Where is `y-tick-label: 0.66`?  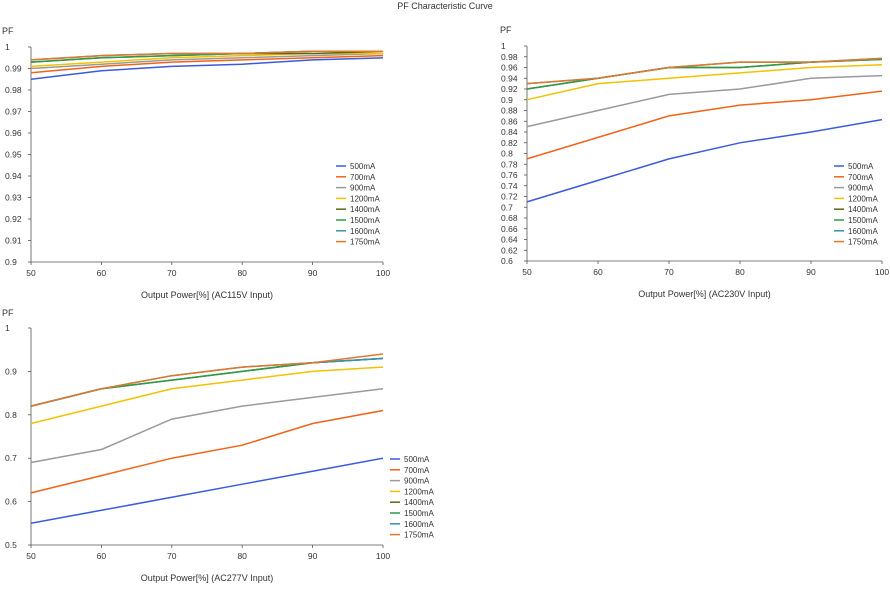
y-tick-label: 0.66 is located at coordinates (509, 229).